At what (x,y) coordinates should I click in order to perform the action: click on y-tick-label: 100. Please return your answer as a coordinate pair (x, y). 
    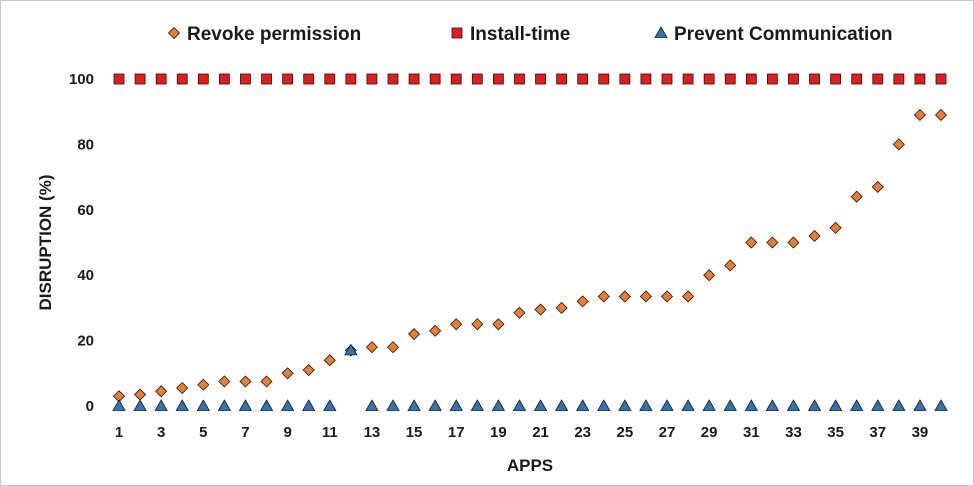
    Looking at the image, I should click on (81, 79).